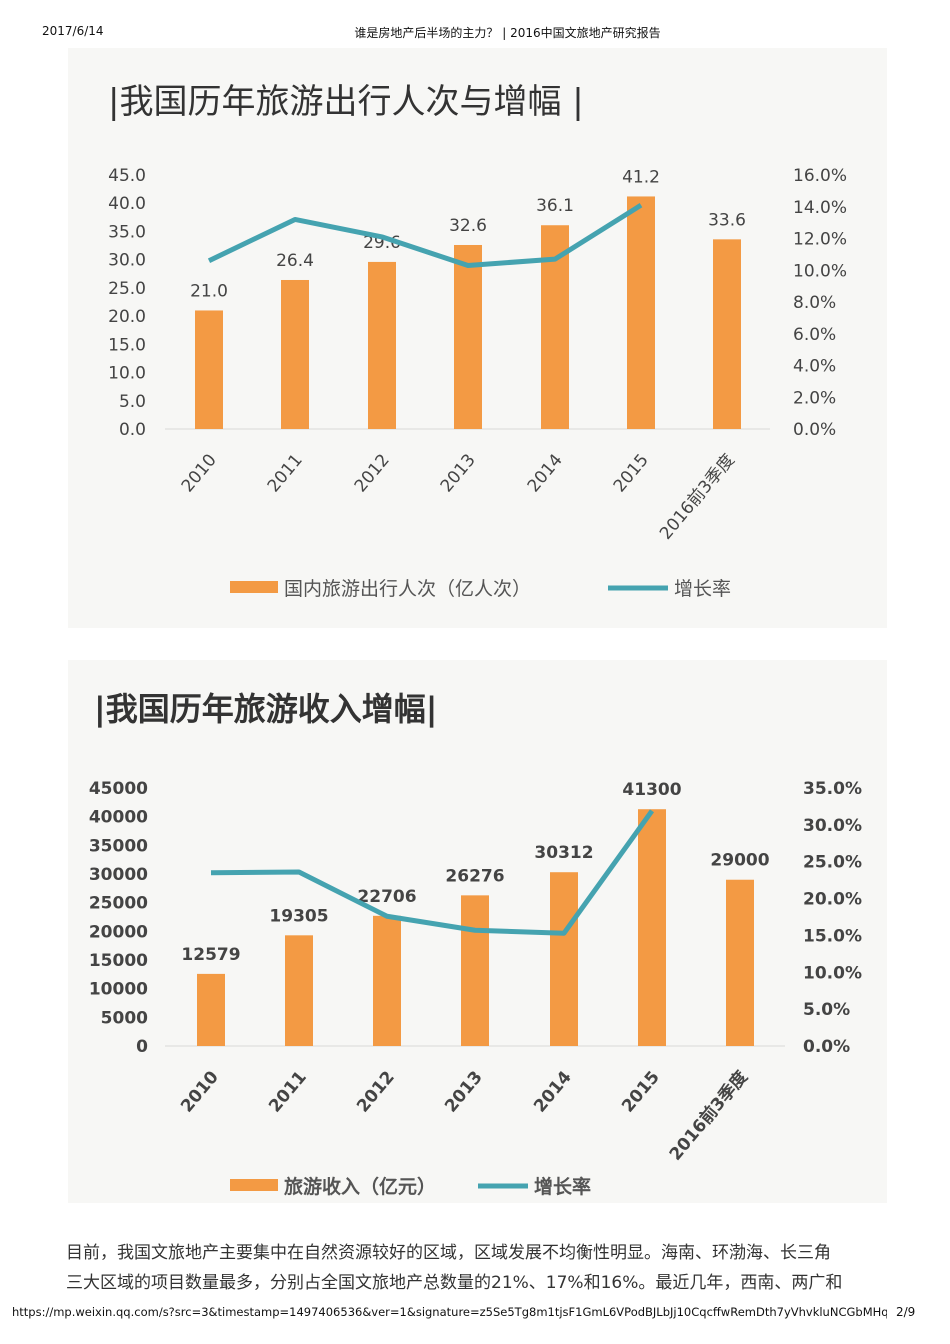 The width and height of the screenshot is (950, 1344). I want to click on print-date: 2017/6/14, so click(73, 31).